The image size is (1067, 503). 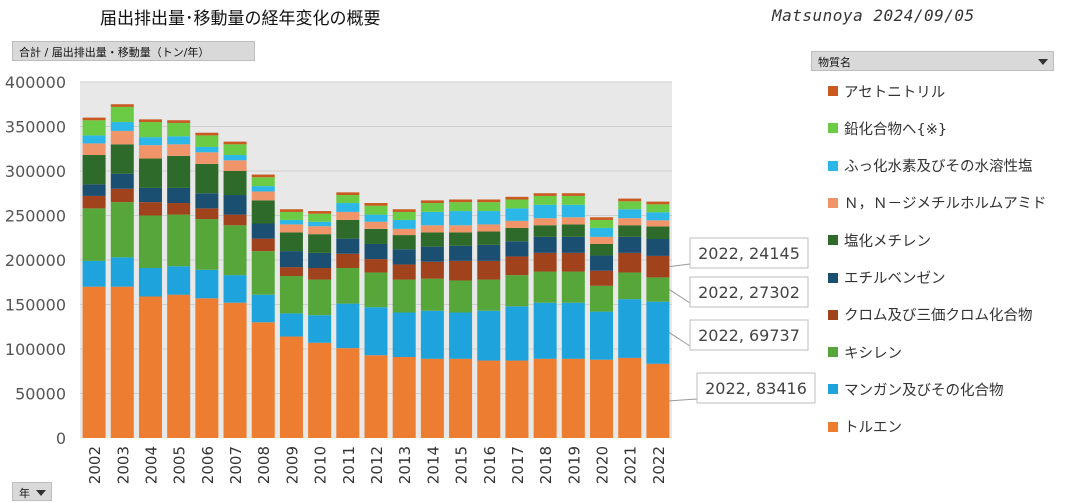 I want to click on x-tick-label: 2012, so click(x=377, y=465).